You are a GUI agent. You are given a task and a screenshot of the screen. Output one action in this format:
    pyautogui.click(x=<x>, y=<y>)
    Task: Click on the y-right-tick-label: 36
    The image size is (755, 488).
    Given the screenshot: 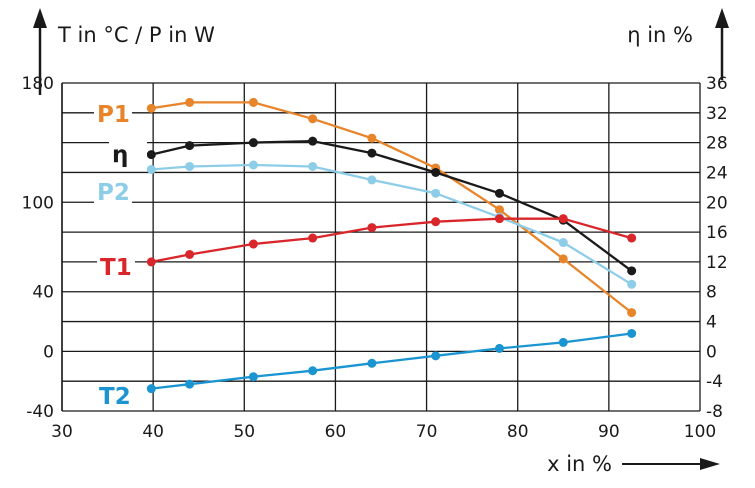 What is the action you would take?
    pyautogui.click(x=717, y=84)
    